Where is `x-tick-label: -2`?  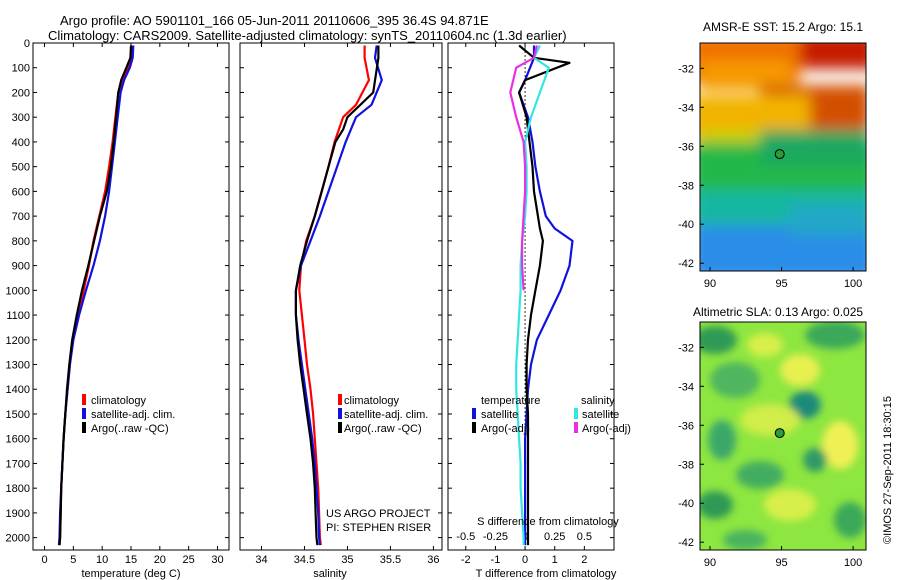 x-tick-label: -2 is located at coordinates (466, 560).